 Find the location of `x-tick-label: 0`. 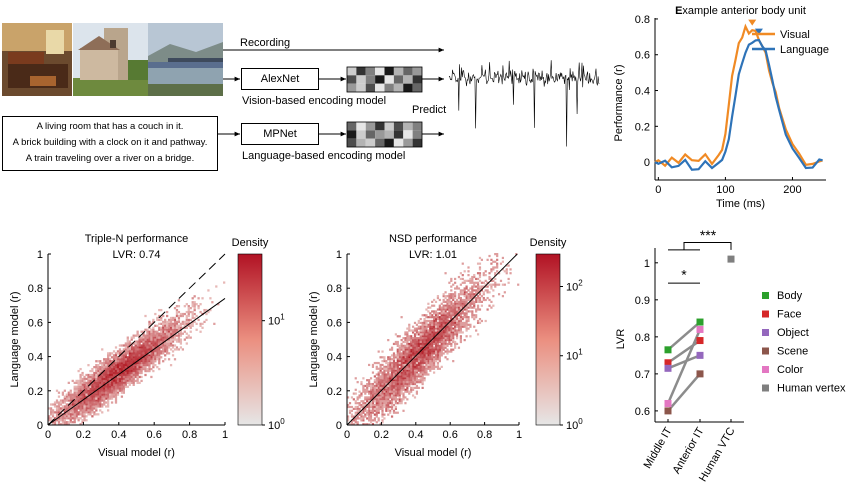

x-tick-label: 0 is located at coordinates (347, 435).